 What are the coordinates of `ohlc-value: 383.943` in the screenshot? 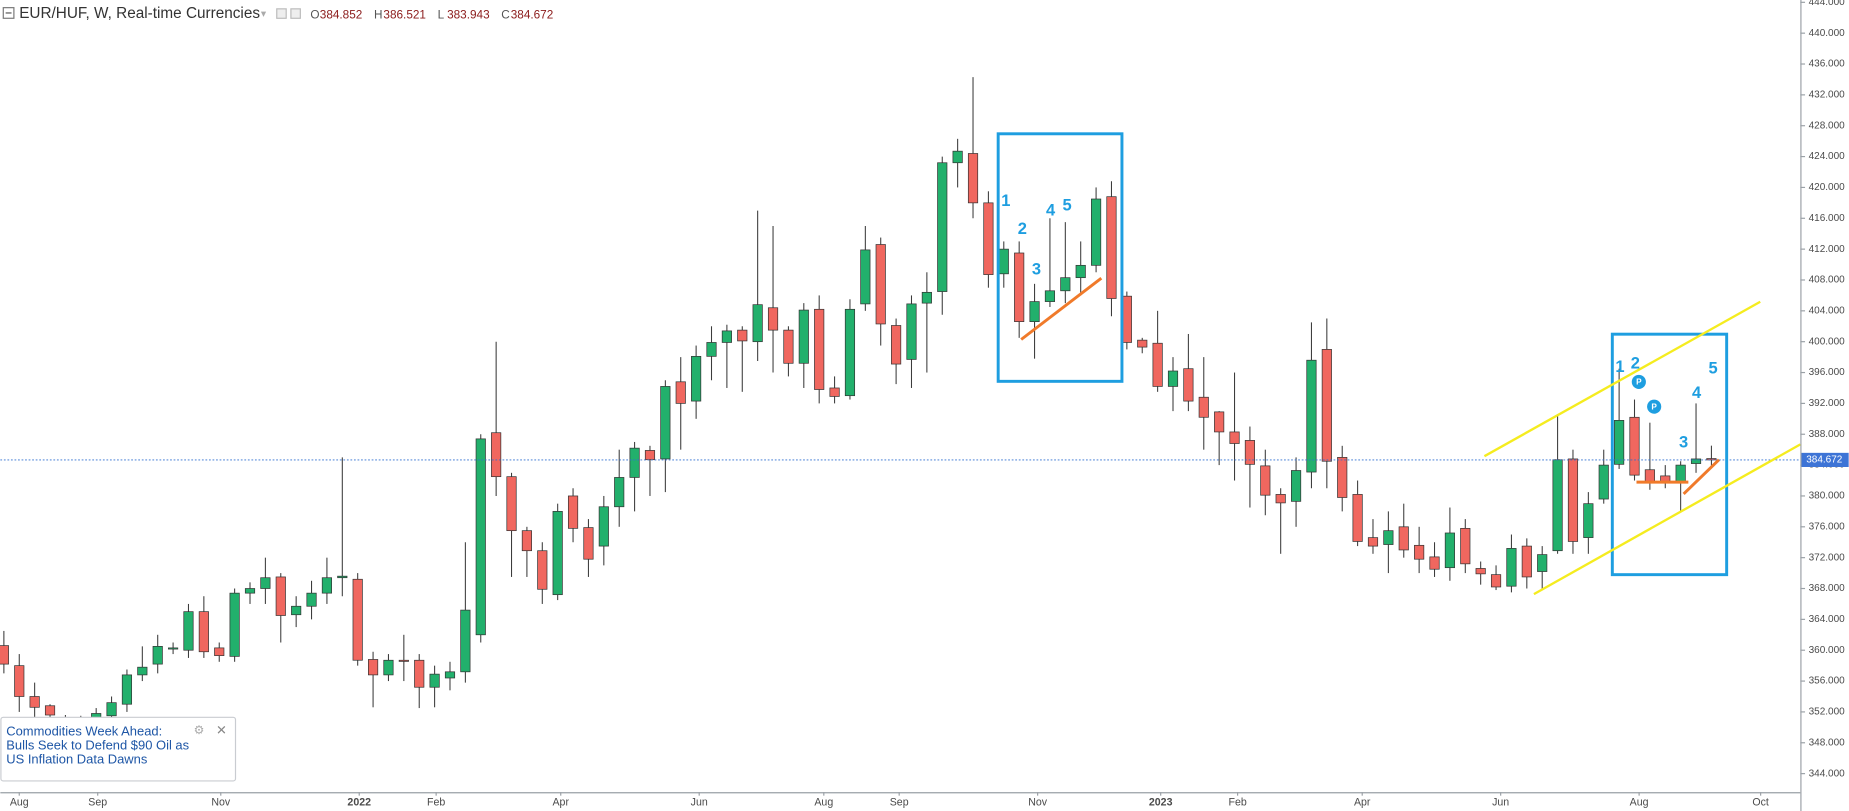 It's located at (468, 14).